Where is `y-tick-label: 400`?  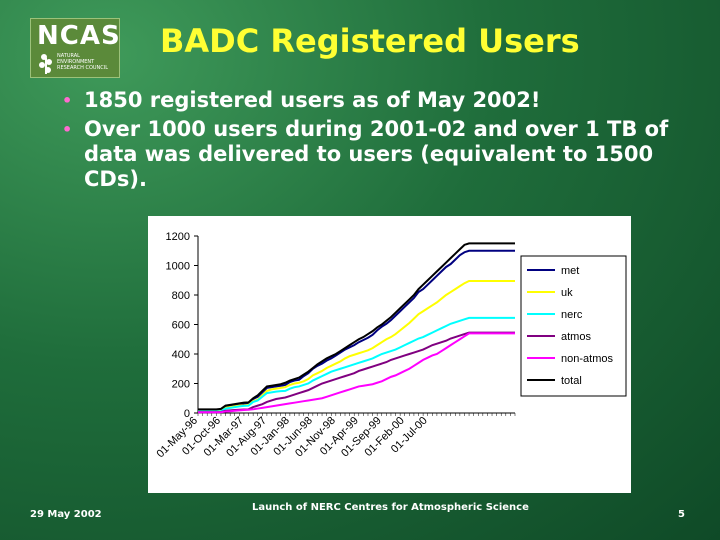 y-tick-label: 400 is located at coordinates (181, 355).